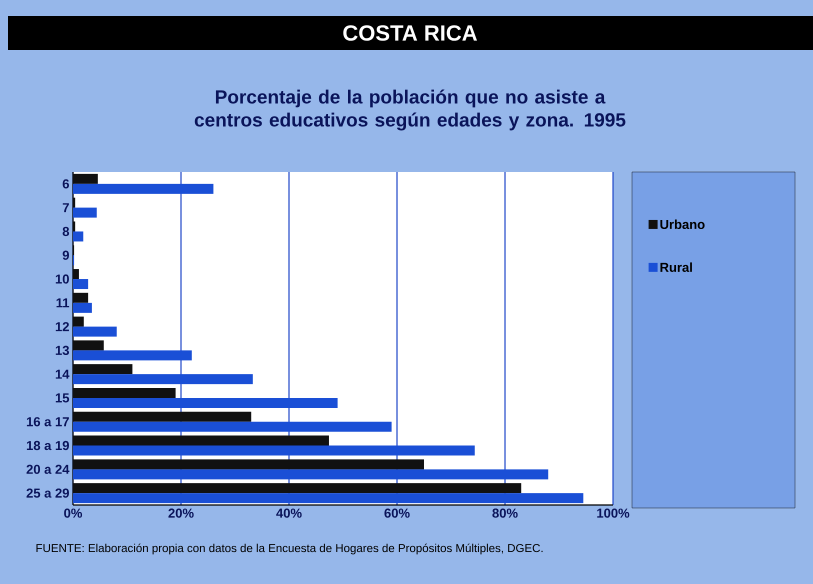 The height and width of the screenshot is (584, 813). Describe the element at coordinates (676, 267) in the screenshot. I see `legend-label: Rural` at that location.